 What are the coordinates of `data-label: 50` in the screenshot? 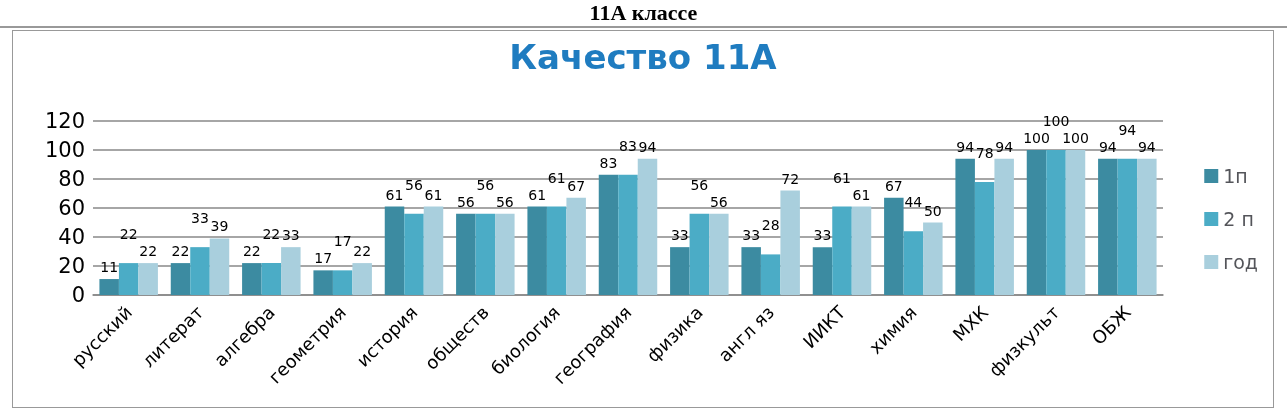 It's located at (932, 210).